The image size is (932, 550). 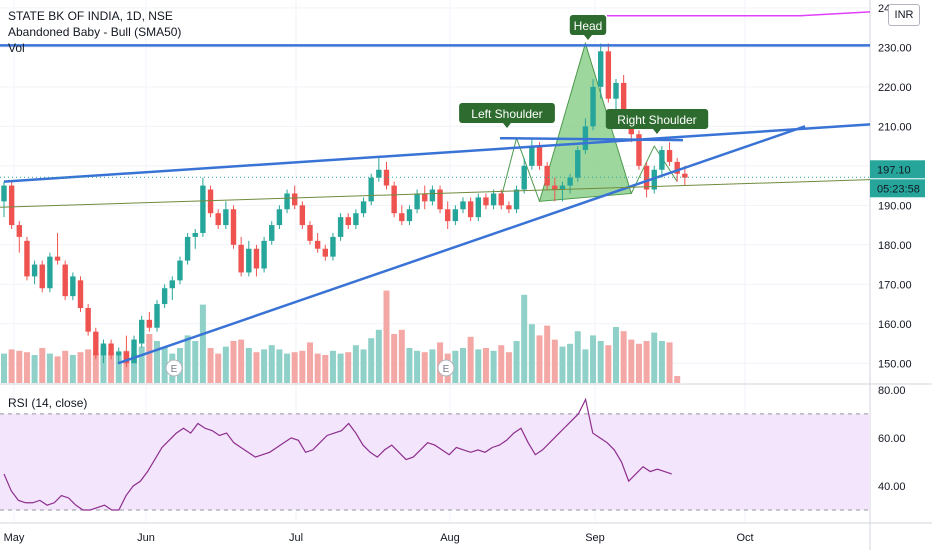 I want to click on countdown-tag: 05:23:58, so click(x=897, y=188).